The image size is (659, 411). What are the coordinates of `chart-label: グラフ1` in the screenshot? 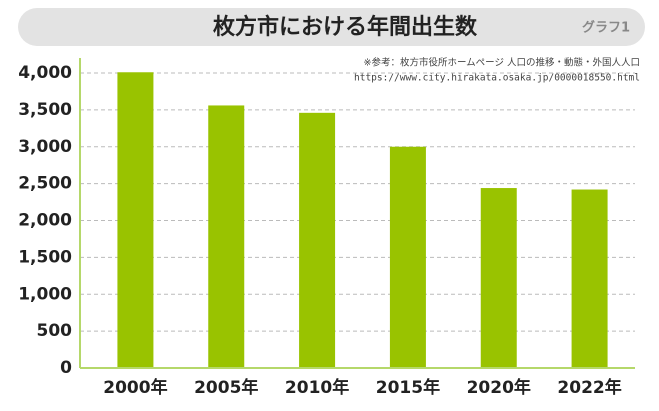 It's located at (606, 28).